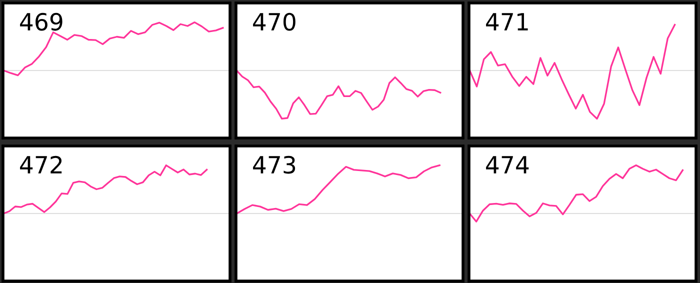 This screenshot has width=700, height=283. I want to click on chart-title: 470, so click(274, 21).